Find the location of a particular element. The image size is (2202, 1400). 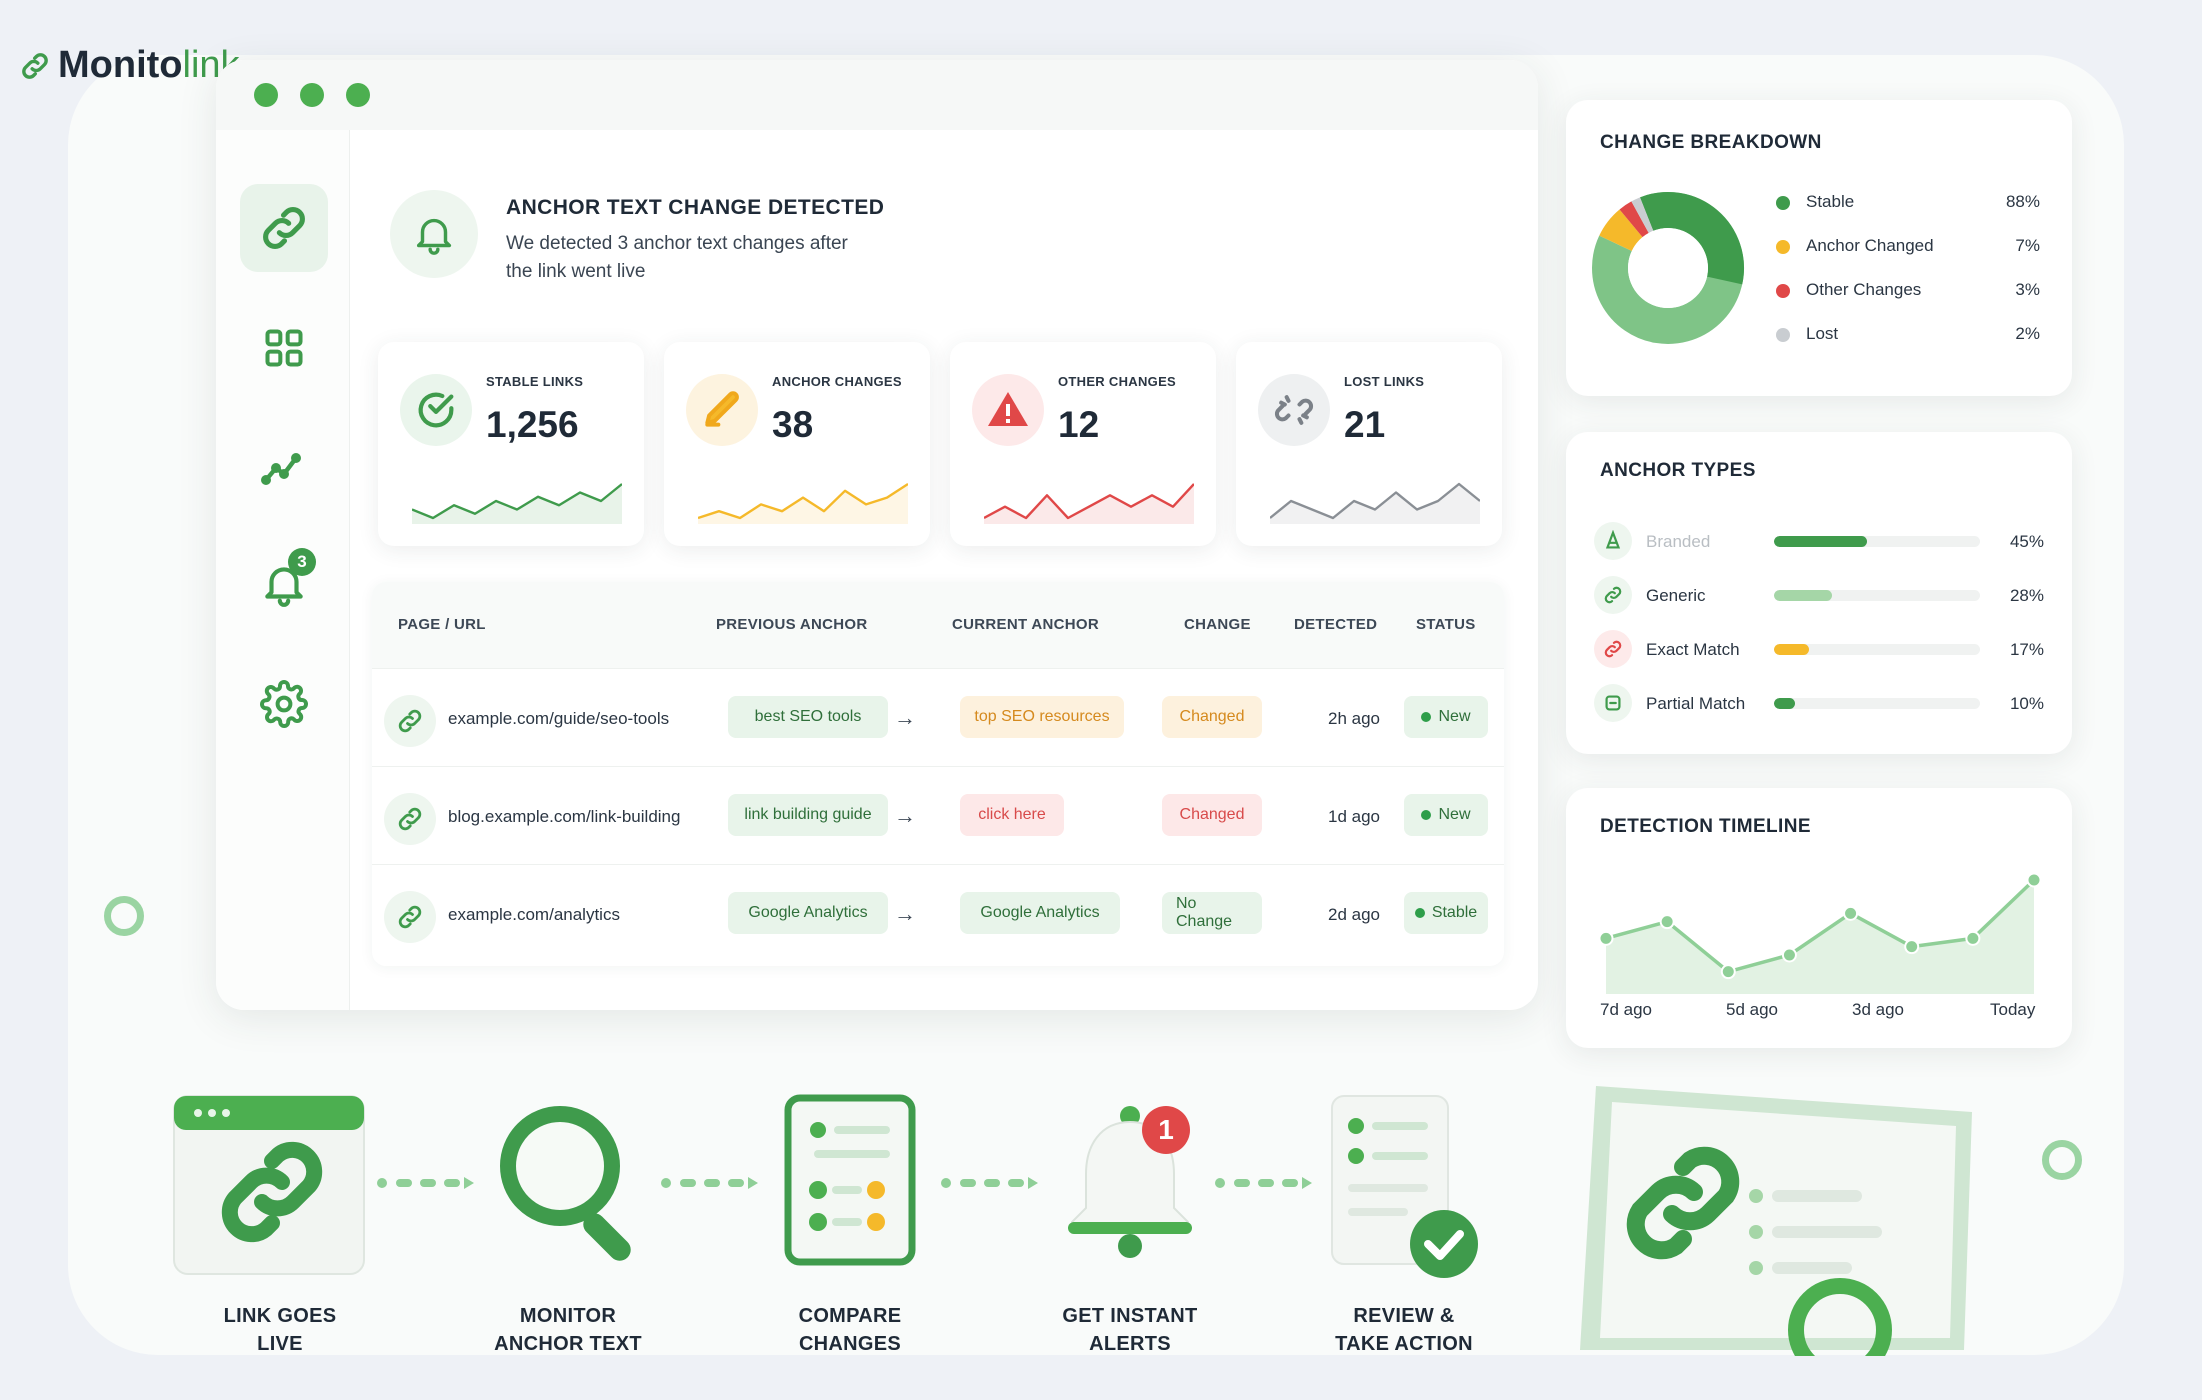

anchor-type-row: Generic 28% is located at coordinates (1819, 596).